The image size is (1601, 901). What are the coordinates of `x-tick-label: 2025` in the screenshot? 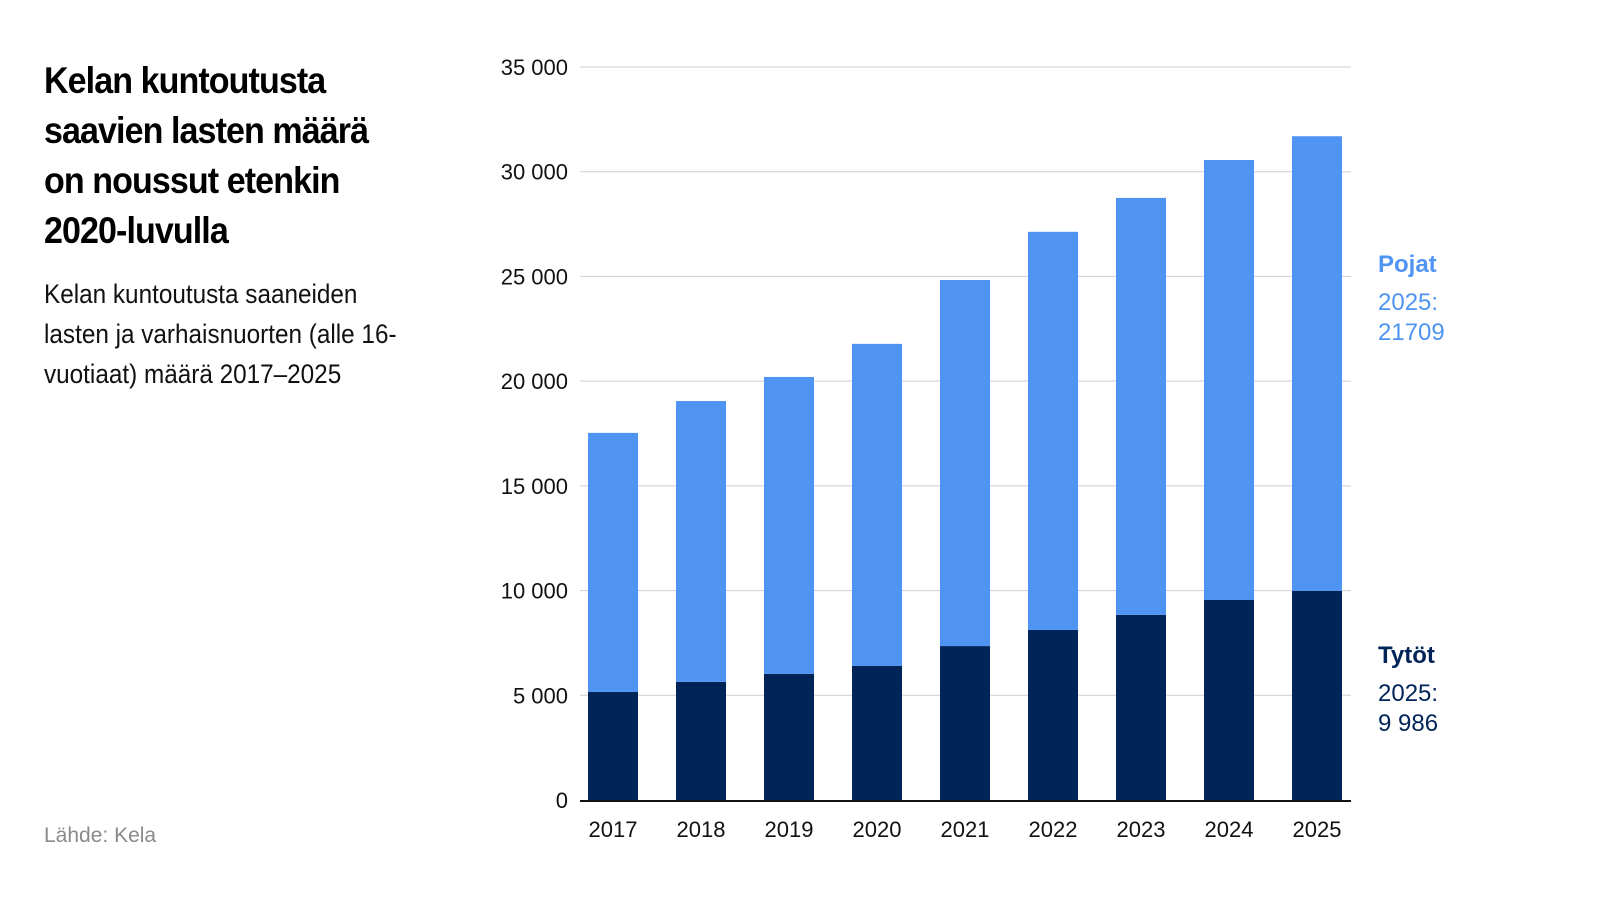 It's located at (1317, 829).